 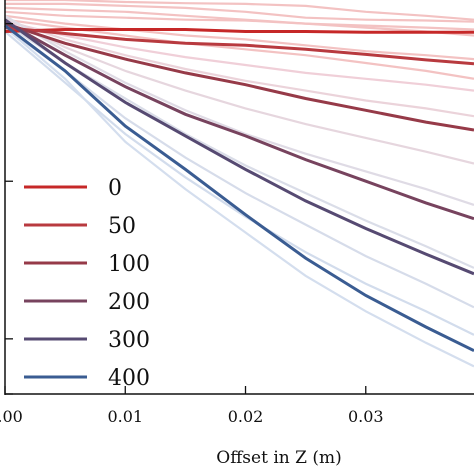 I want to click on legend: 0 50 100 200 300 400, so click(x=87, y=283).